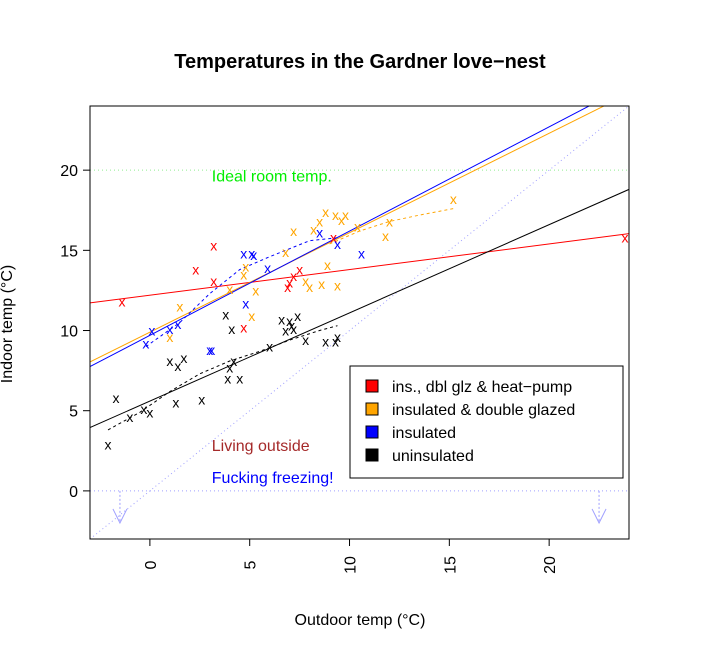 This screenshot has height=648, width=720. What do you see at coordinates (325, 342) in the screenshot?
I see `data-point-s3-24: x` at bounding box center [325, 342].